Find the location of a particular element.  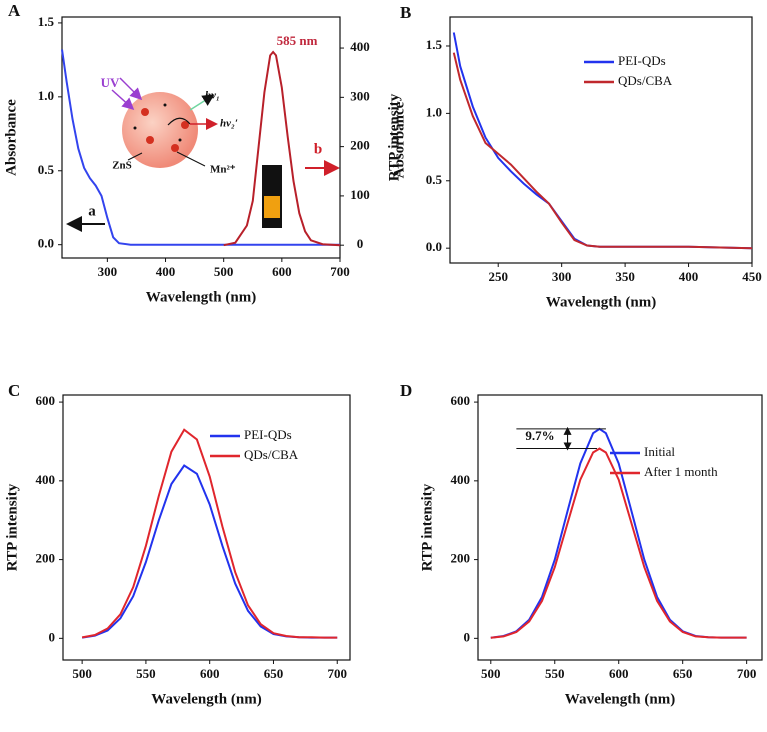

annotation: 9.7% is located at coordinates (539, 435).